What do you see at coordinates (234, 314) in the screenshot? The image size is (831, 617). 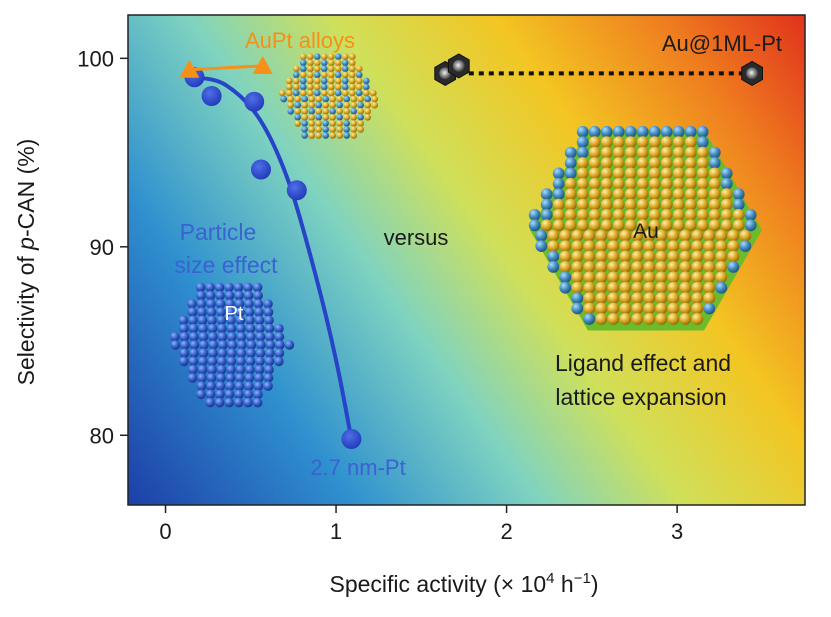 I see `annotation-pt: Pt` at bounding box center [234, 314].